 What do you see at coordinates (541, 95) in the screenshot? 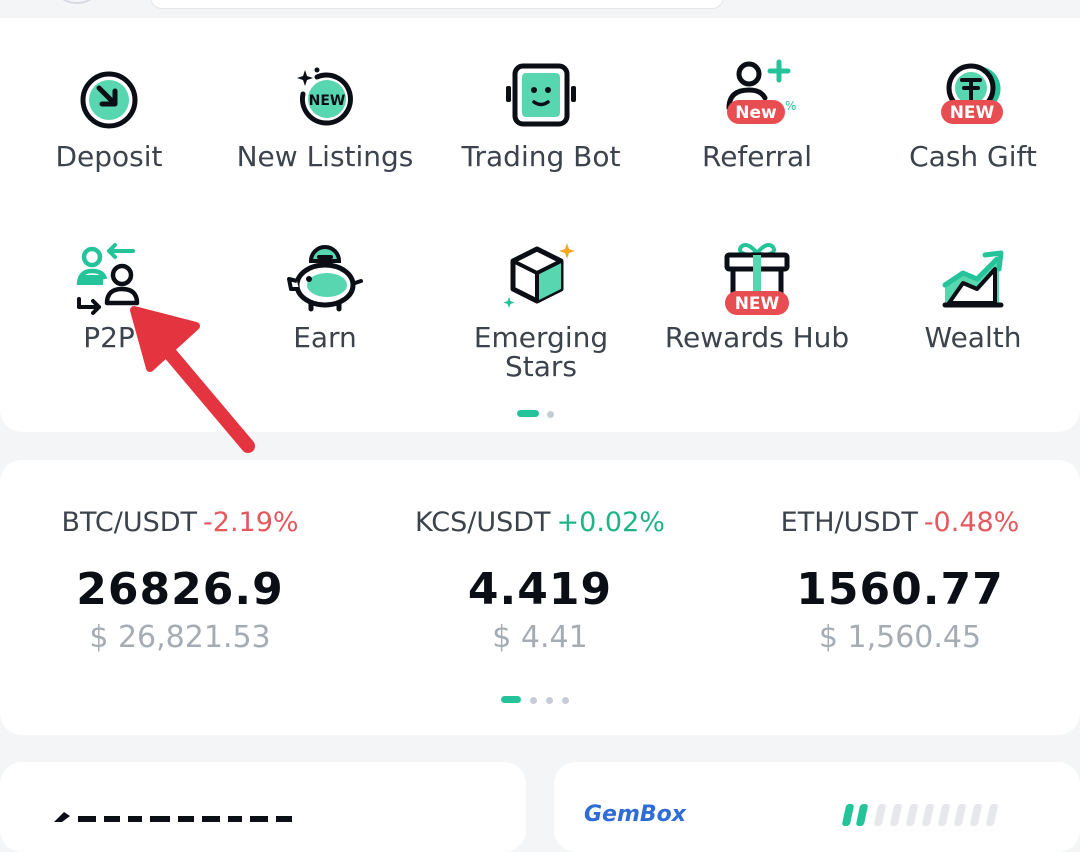
I see `trading-bot-icon` at bounding box center [541, 95].